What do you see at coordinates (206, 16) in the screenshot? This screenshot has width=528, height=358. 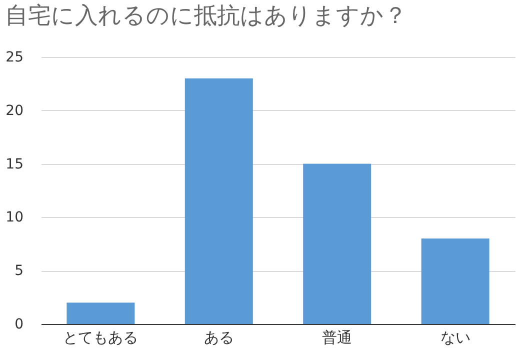 I see `chart-title: 自宅に入れるのに抵抗はありますか？` at bounding box center [206, 16].